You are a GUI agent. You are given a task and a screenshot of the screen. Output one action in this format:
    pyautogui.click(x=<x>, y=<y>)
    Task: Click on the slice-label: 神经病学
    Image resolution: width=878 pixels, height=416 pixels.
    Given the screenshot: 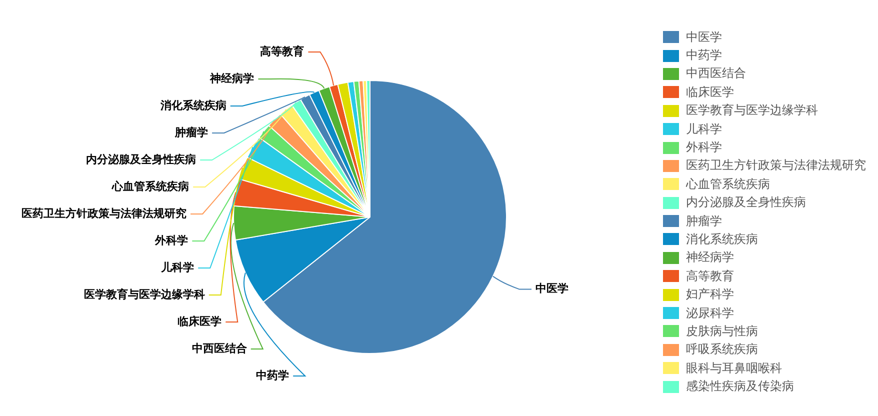 What is the action you would take?
    pyautogui.click(x=231, y=78)
    